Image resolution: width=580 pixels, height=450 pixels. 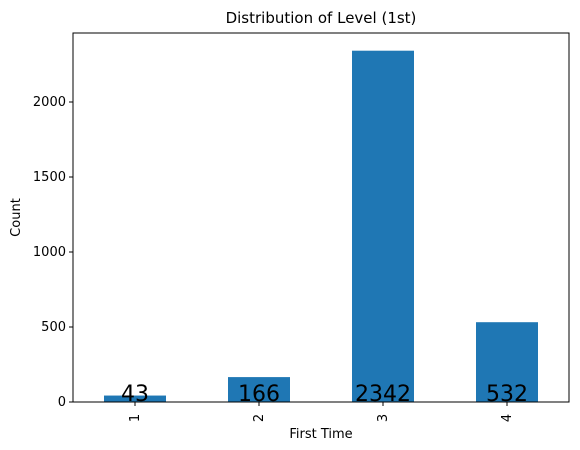 I want to click on y-tick-label-0: 0, so click(x=62, y=402).